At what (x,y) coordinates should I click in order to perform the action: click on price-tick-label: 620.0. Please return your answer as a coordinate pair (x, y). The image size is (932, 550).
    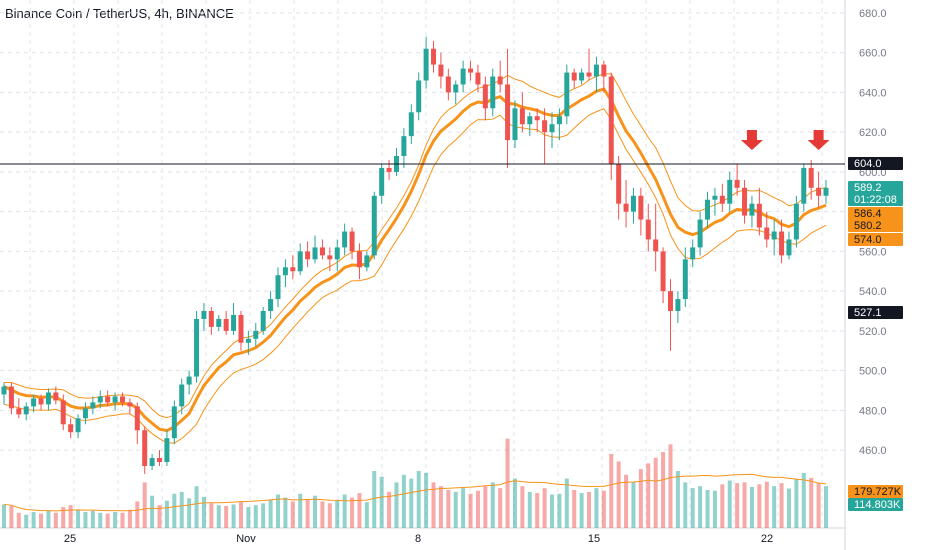
    Looking at the image, I should click on (873, 133).